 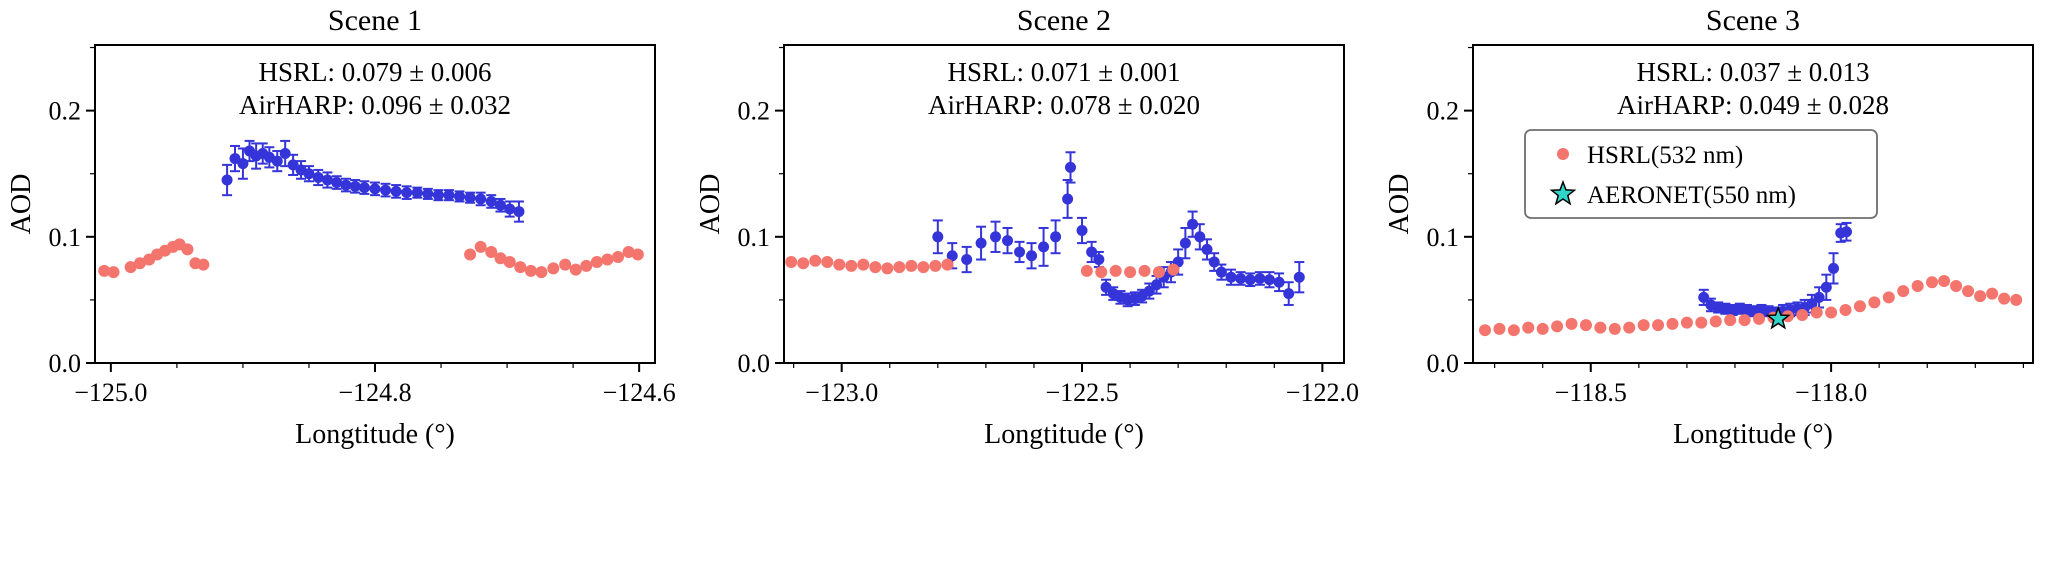 What do you see at coordinates (375, 20) in the screenshot?
I see `panel-title: Scene 1` at bounding box center [375, 20].